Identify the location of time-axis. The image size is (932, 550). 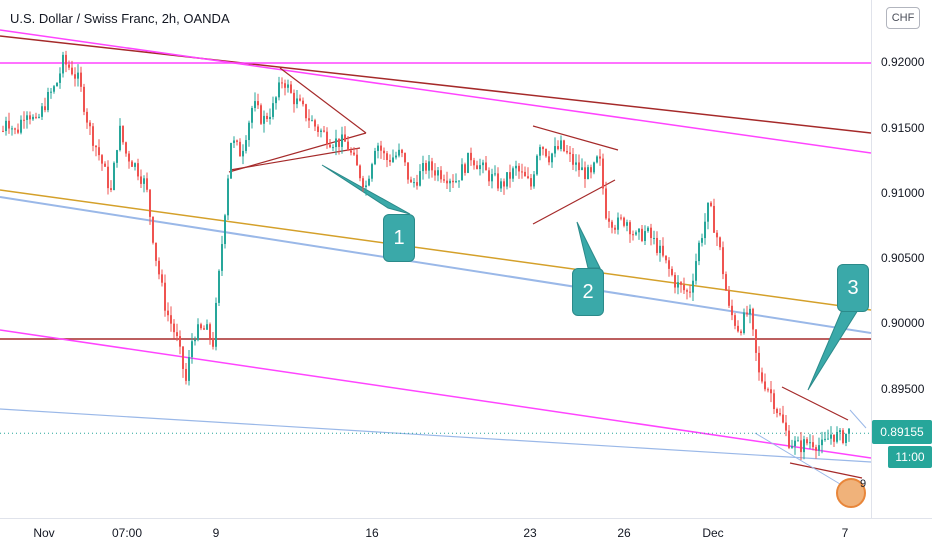
(466, 518).